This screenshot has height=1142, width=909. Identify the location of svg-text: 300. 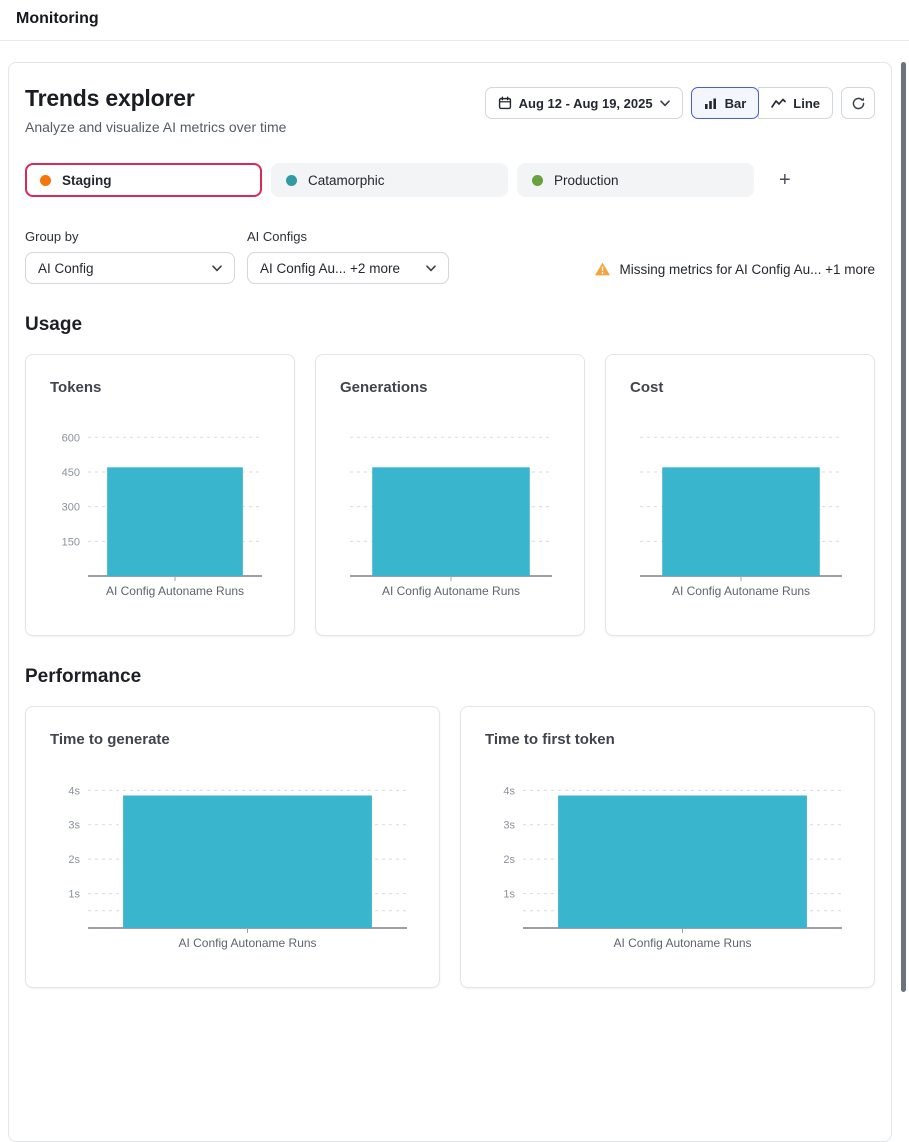
(71, 508).